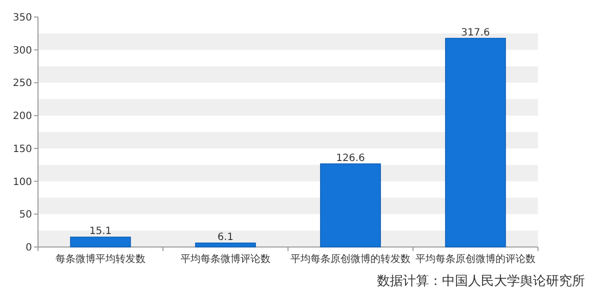  Describe the element at coordinates (22, 182) in the screenshot. I see `y-tick-label: 100` at that location.